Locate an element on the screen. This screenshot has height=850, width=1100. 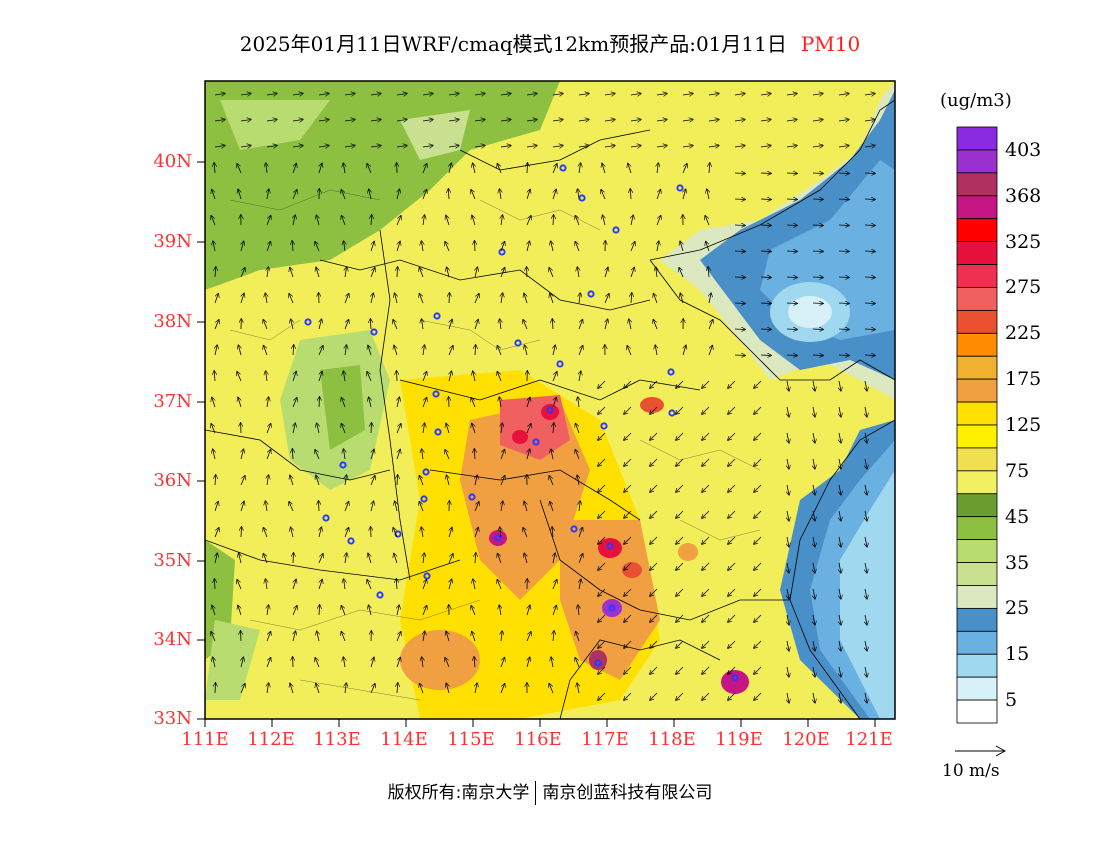
lon-label: 117E is located at coordinates (605, 739).